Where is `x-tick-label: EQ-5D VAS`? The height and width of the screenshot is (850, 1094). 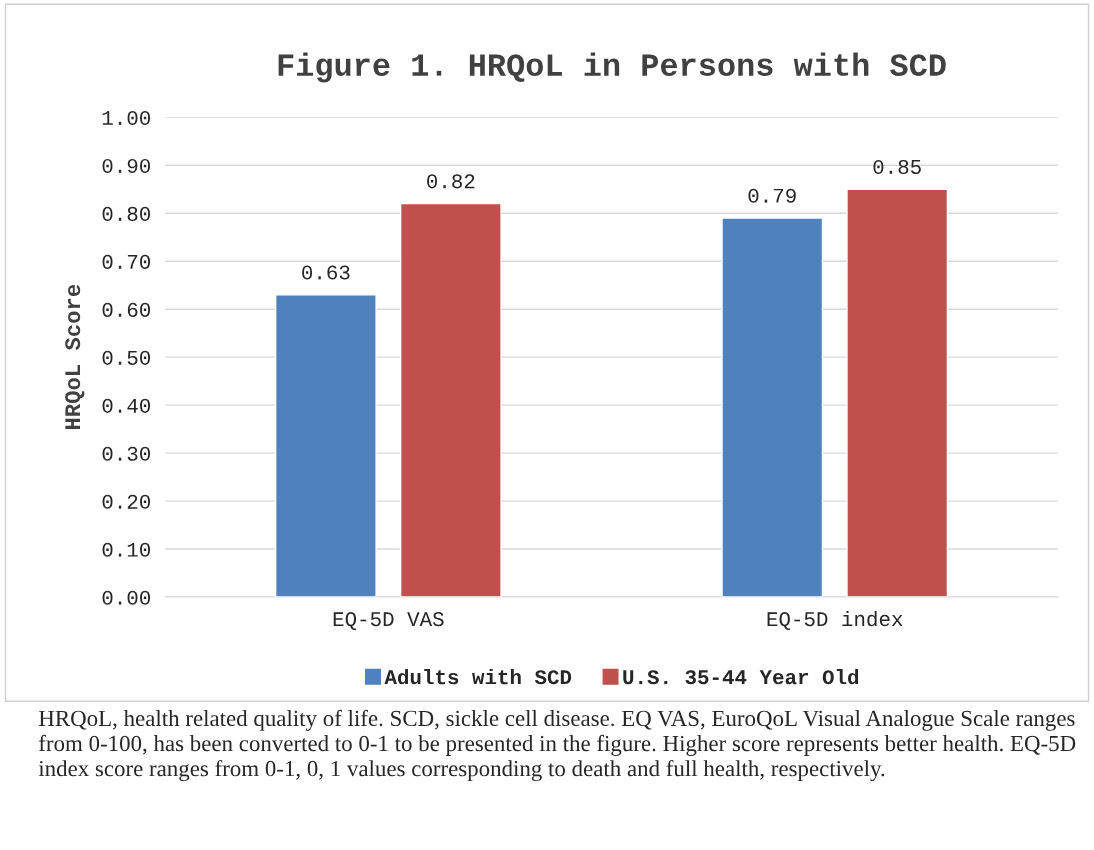 x-tick-label: EQ-5D VAS is located at coordinates (388, 621).